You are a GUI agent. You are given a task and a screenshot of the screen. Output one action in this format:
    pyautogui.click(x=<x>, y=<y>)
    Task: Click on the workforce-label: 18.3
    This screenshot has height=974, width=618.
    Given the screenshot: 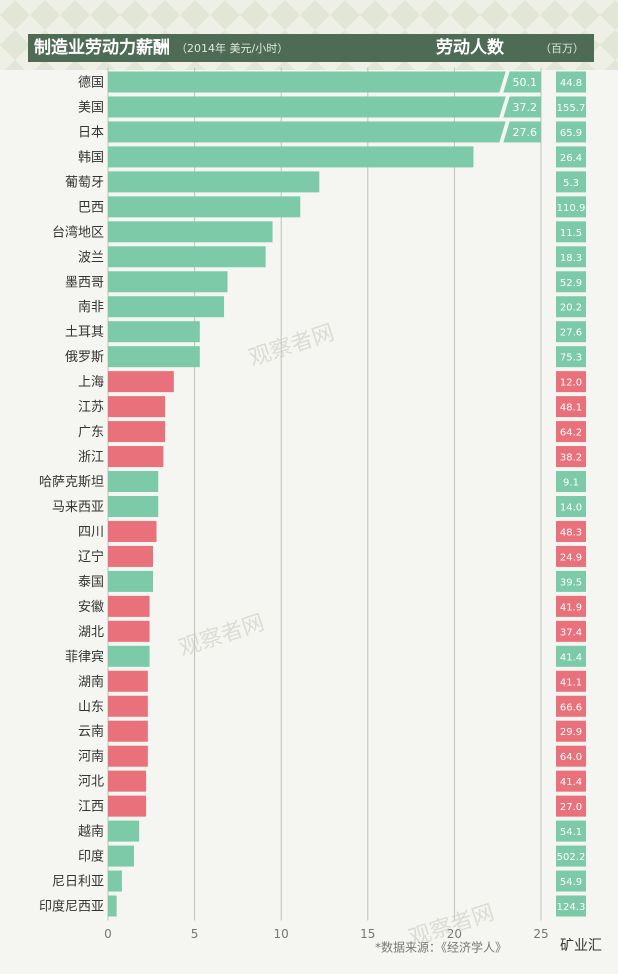 What is the action you would take?
    pyautogui.click(x=571, y=258)
    